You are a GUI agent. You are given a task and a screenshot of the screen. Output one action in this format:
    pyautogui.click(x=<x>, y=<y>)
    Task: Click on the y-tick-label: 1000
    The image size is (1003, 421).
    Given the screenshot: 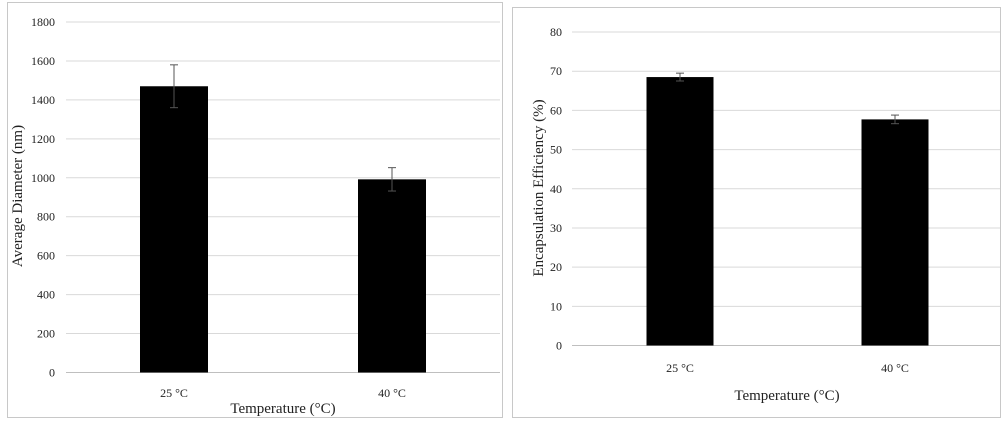 What is the action you would take?
    pyautogui.click(x=43, y=178)
    